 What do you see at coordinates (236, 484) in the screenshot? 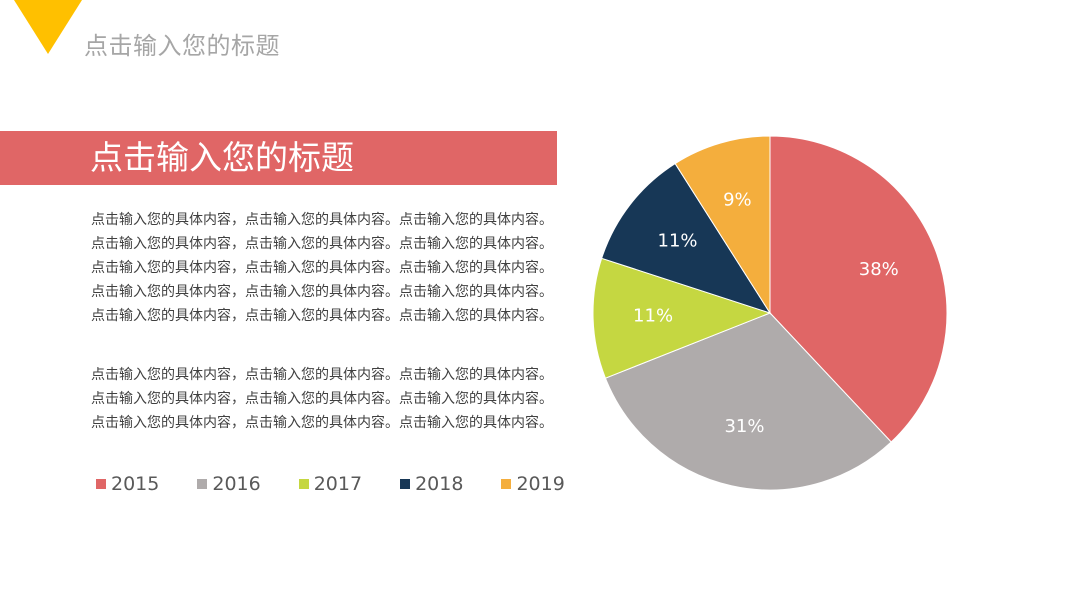
I see `legend-label-2016: 2016` at bounding box center [236, 484].